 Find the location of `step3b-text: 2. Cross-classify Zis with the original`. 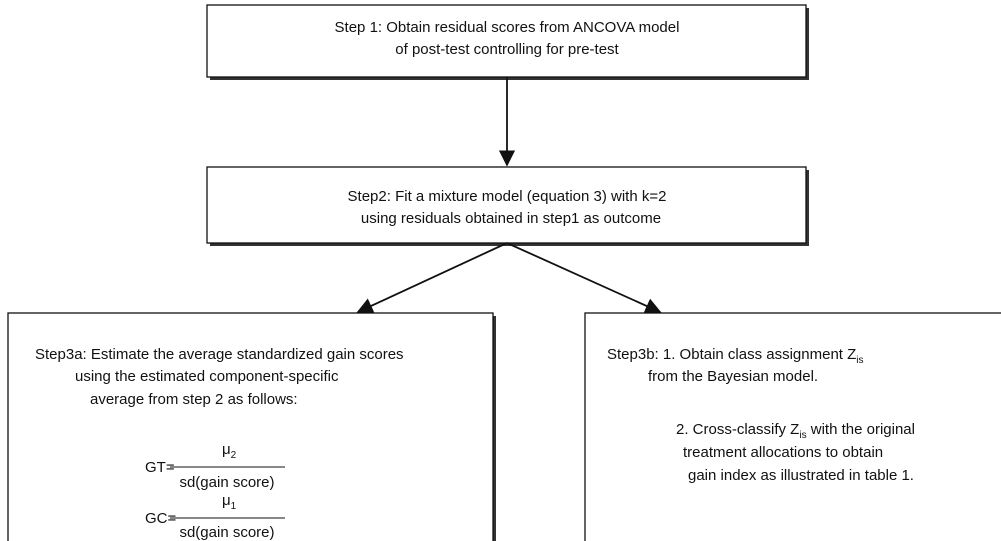

step3b-text: 2. Cross-classify Zis with the original is located at coordinates (795, 431).